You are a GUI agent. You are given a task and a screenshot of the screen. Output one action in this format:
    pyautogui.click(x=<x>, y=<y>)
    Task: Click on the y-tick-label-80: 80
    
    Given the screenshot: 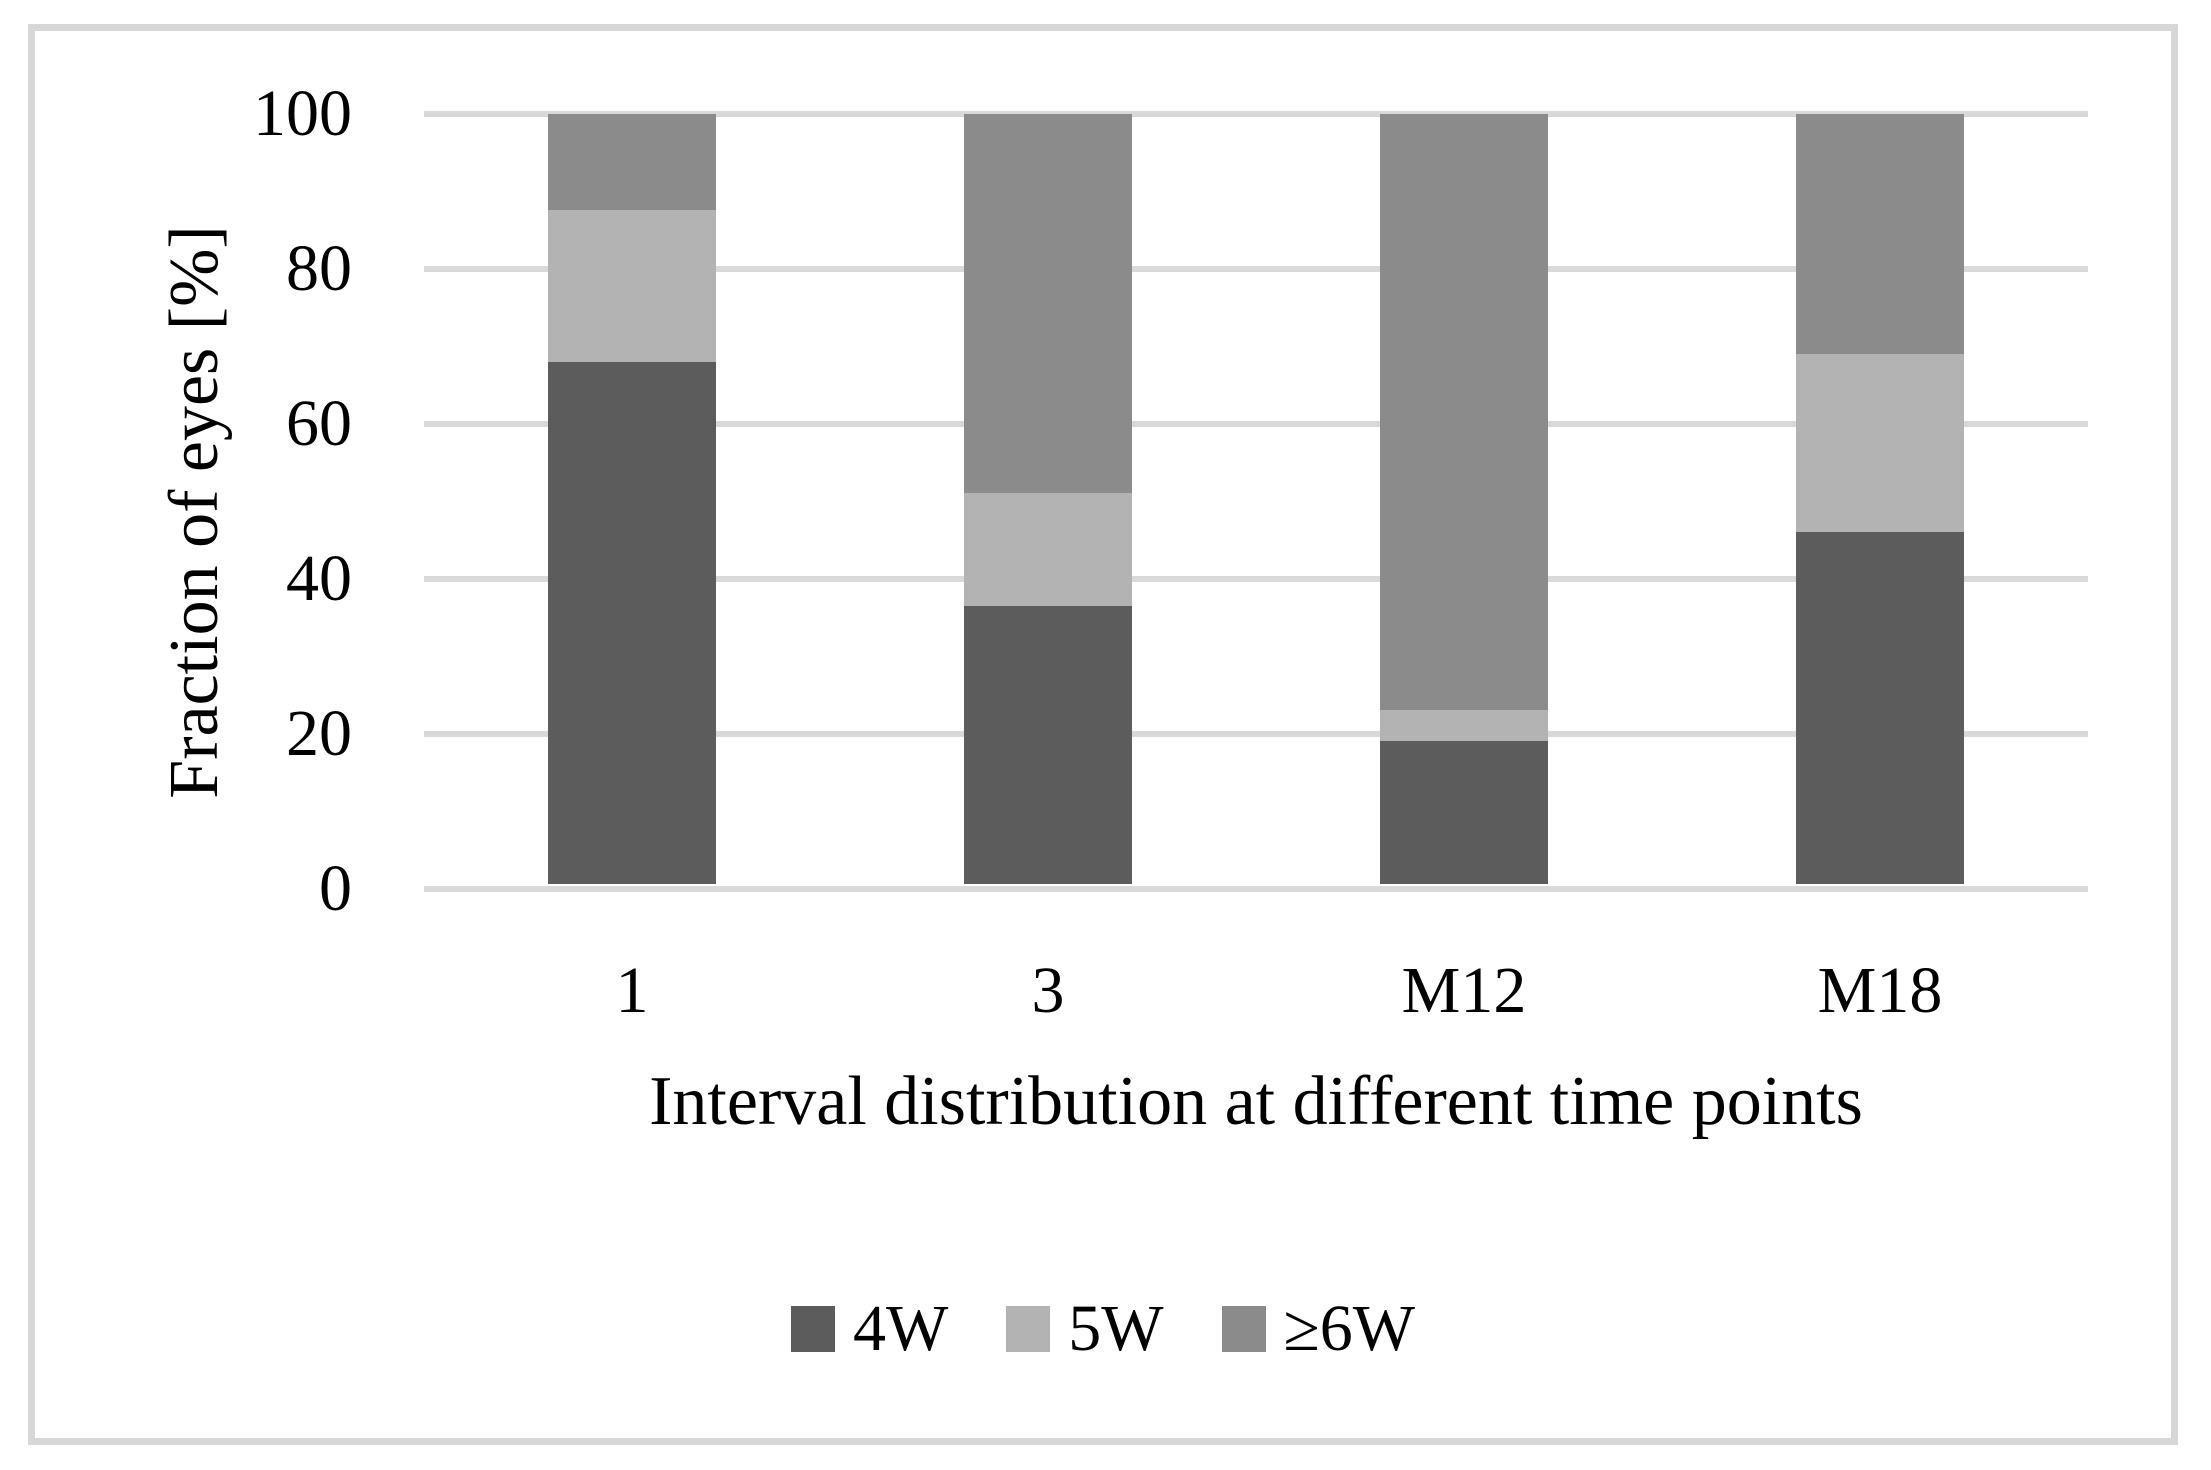 What is the action you would take?
    pyautogui.click(x=319, y=268)
    